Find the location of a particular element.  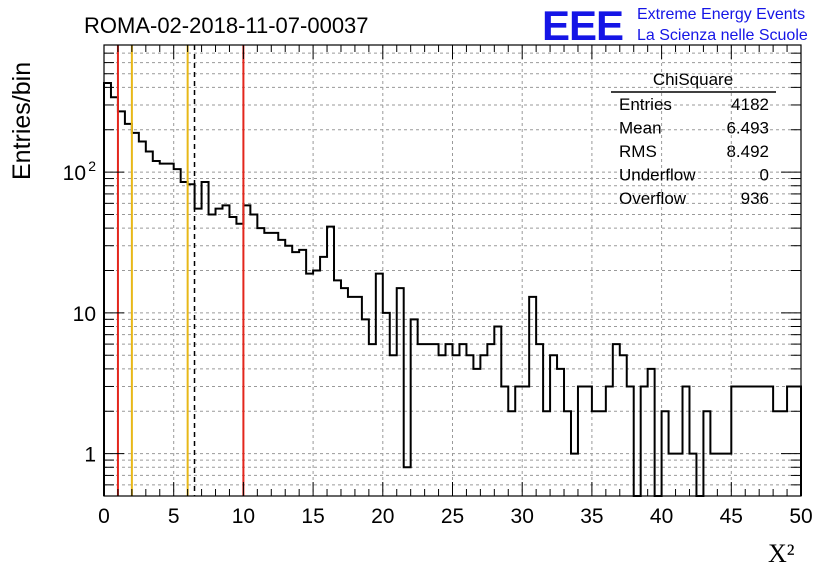

x-tick-label: 0 is located at coordinates (104, 516).